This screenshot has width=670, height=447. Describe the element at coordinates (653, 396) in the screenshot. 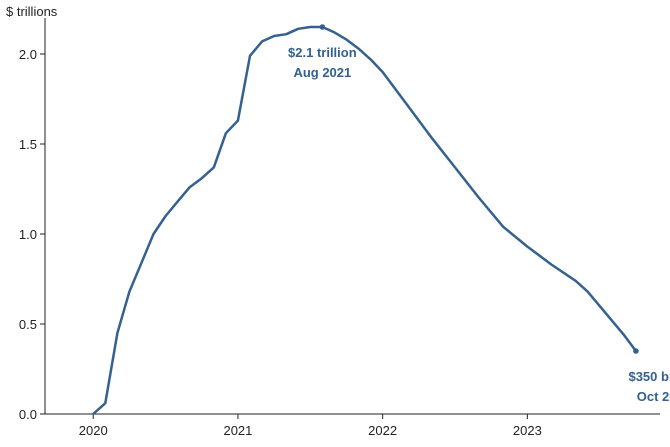

I see `annotation-date-label: Oct 2023` at that location.